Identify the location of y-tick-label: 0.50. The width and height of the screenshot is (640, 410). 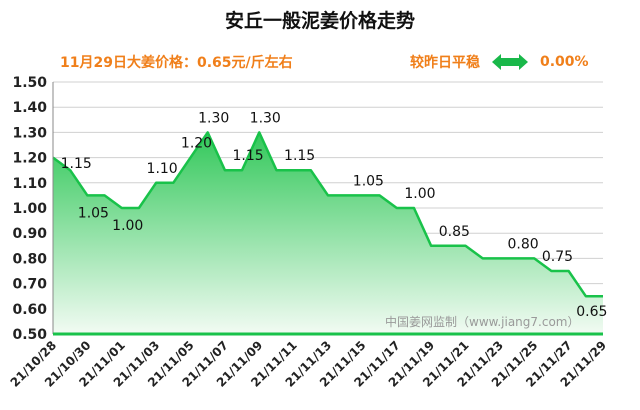
(29, 335).